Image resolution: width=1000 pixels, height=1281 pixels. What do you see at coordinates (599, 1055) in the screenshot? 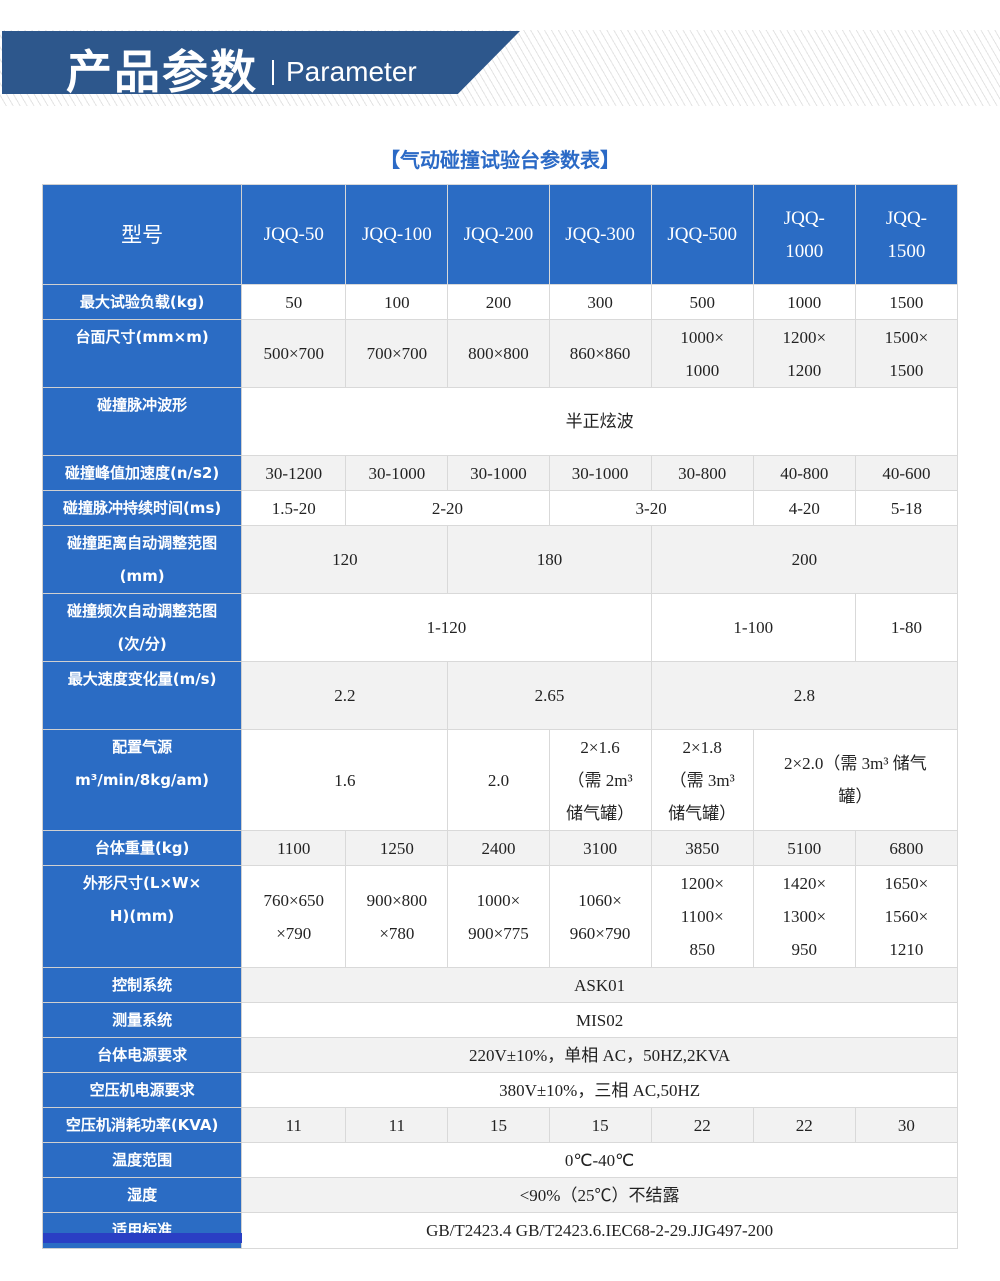
I see `value-cell: 220V±10%，单相 AC，50HZ,2KVA` at bounding box center [599, 1055].